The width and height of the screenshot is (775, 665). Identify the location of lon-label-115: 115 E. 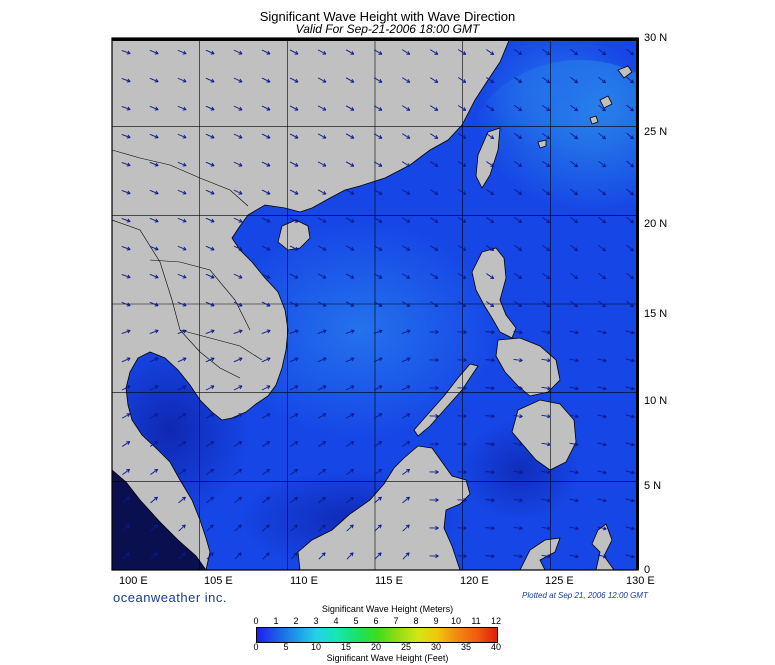
(389, 581).